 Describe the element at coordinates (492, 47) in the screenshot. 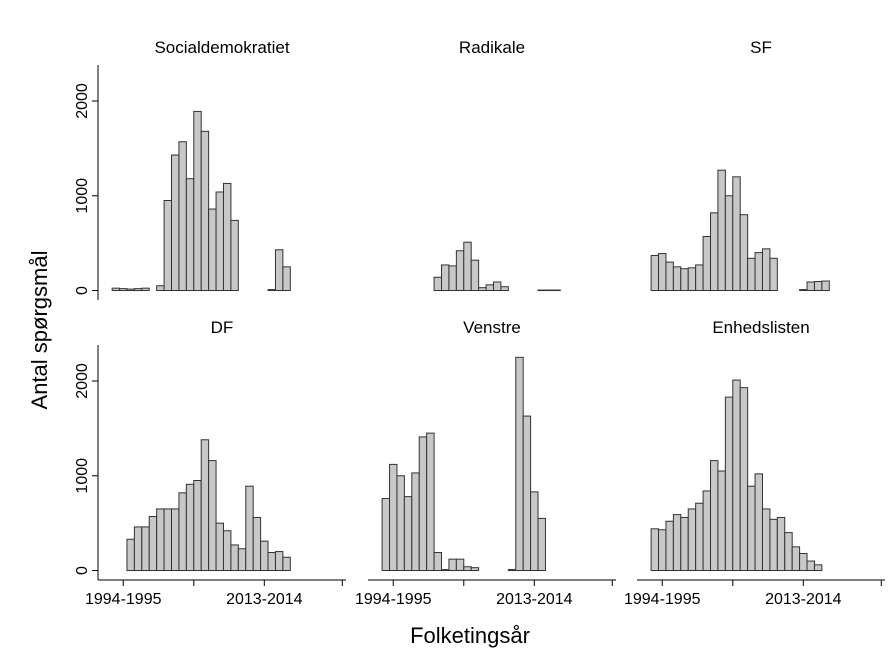

I see `panel-title: Radikale` at that location.